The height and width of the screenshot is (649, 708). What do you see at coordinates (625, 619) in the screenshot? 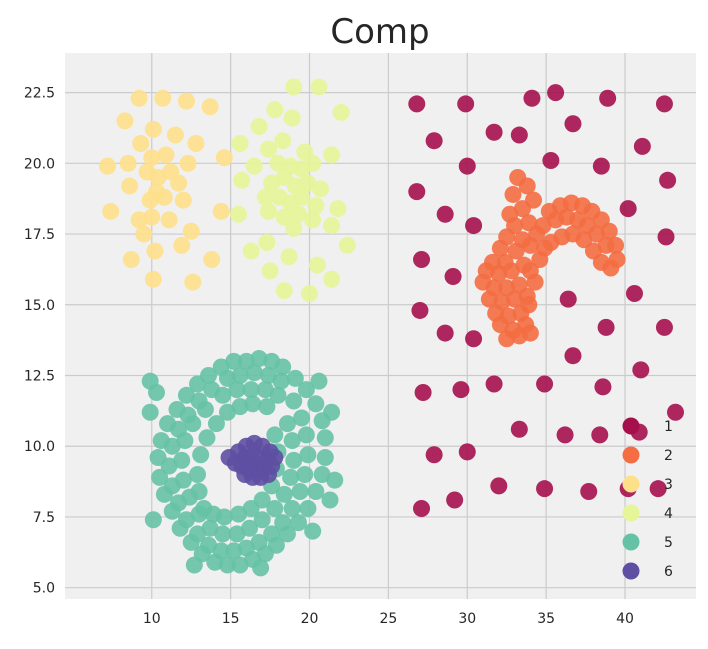
I see `x-tick-label: 40` at bounding box center [625, 619].